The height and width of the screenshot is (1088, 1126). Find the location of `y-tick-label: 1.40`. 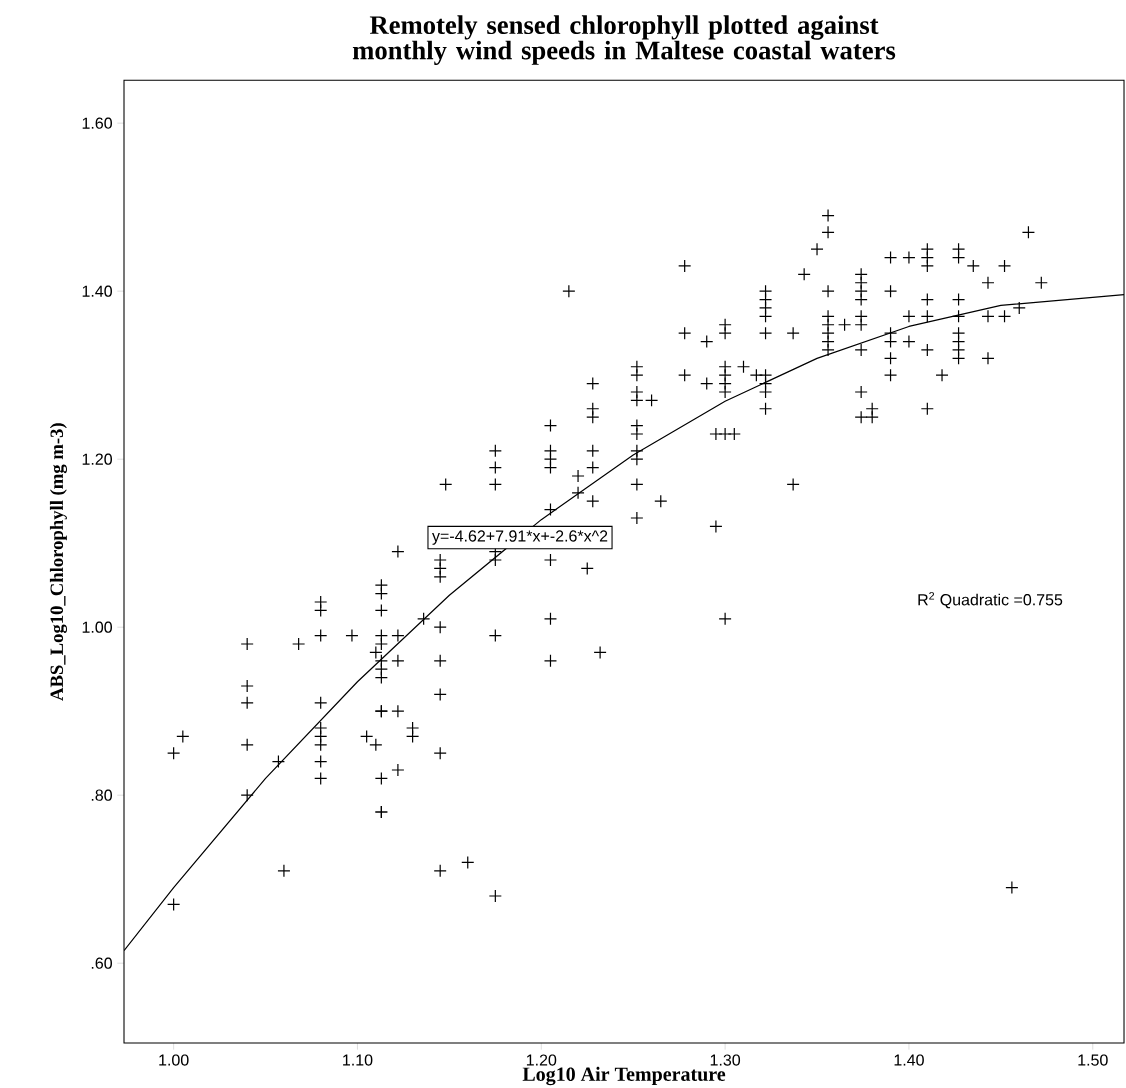

y-tick-label: 1.40 is located at coordinates (97, 291).